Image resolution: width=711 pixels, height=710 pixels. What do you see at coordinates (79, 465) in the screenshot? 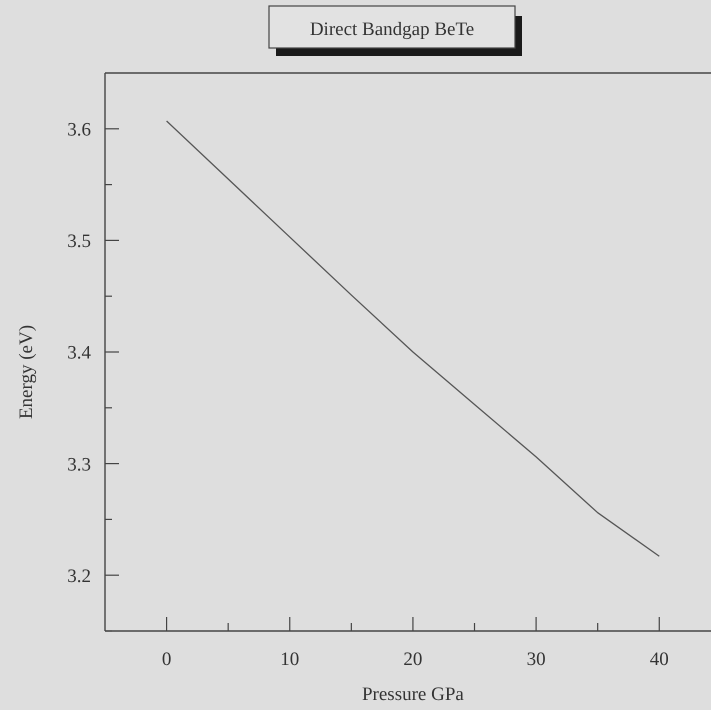
I see `y-tick-label: 3.3` at bounding box center [79, 465].